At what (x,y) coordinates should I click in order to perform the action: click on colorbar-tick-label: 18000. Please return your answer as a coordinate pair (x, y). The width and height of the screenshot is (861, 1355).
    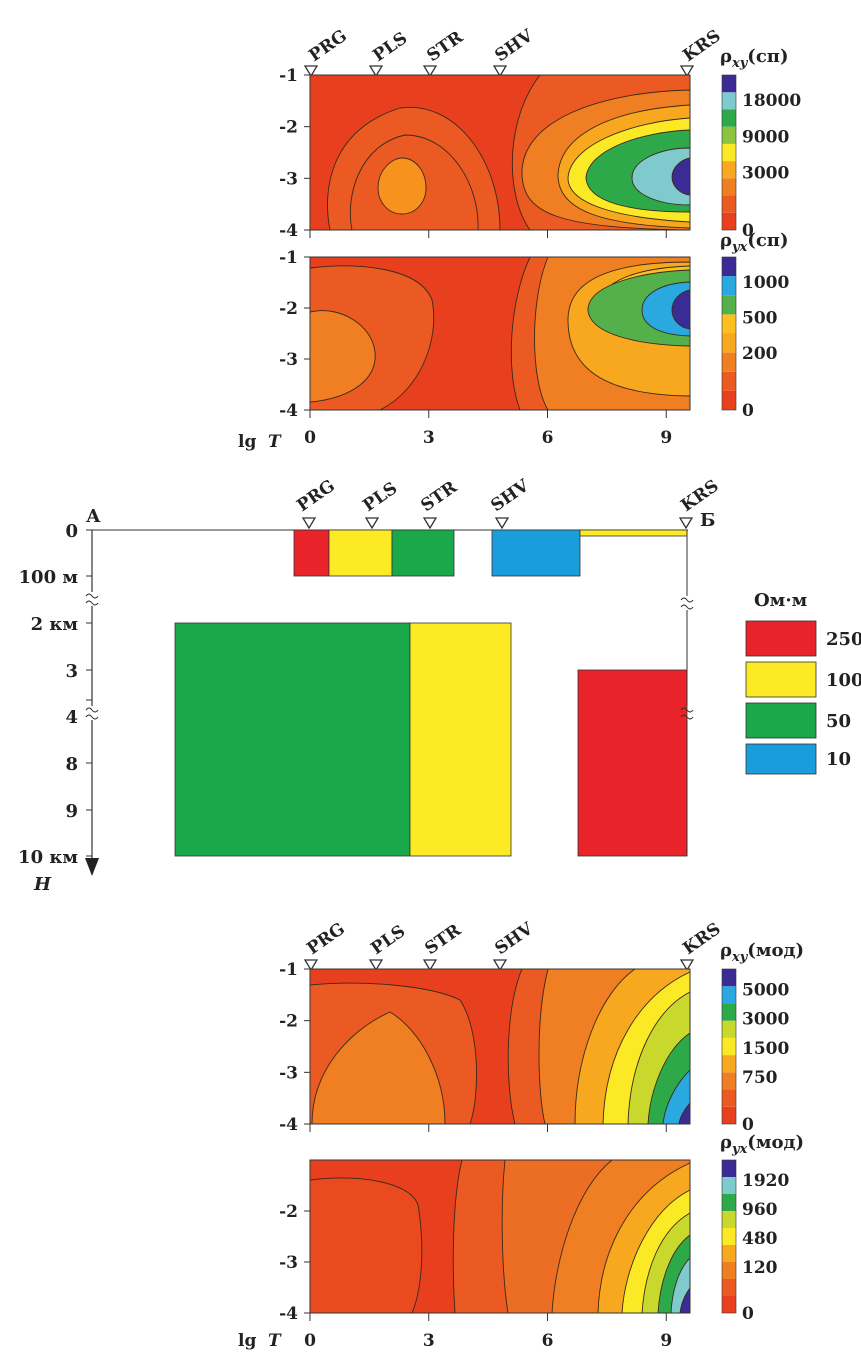
    Looking at the image, I should click on (771, 101).